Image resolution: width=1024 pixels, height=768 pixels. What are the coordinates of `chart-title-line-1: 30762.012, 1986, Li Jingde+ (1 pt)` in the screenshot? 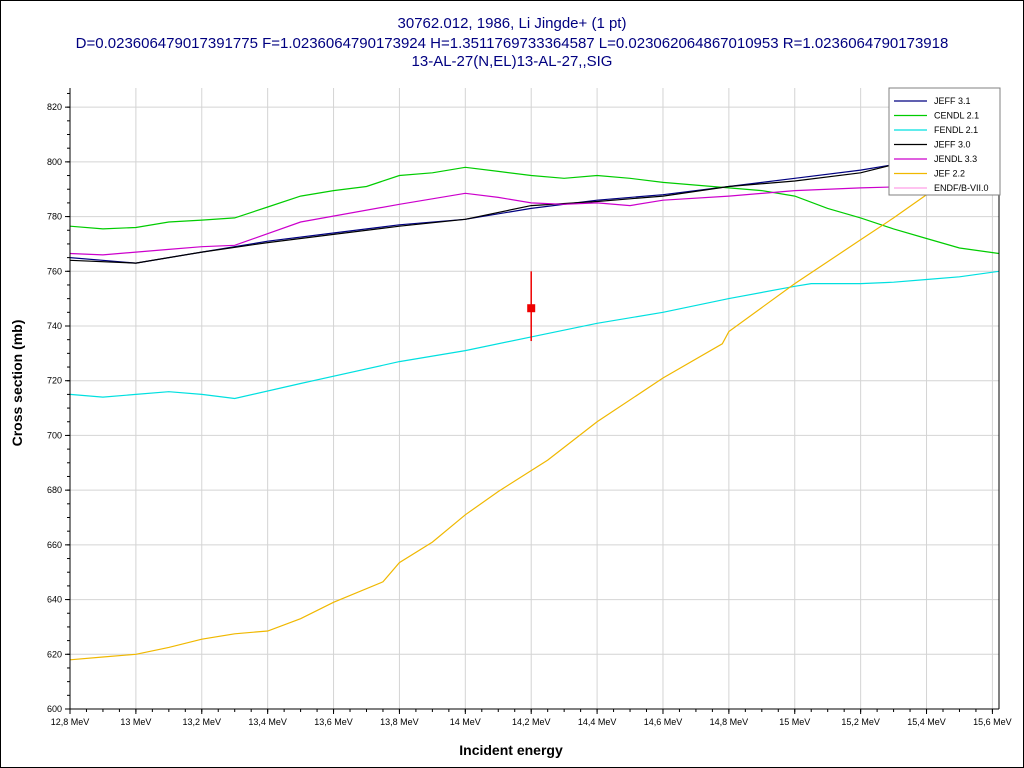 It's located at (512, 23).